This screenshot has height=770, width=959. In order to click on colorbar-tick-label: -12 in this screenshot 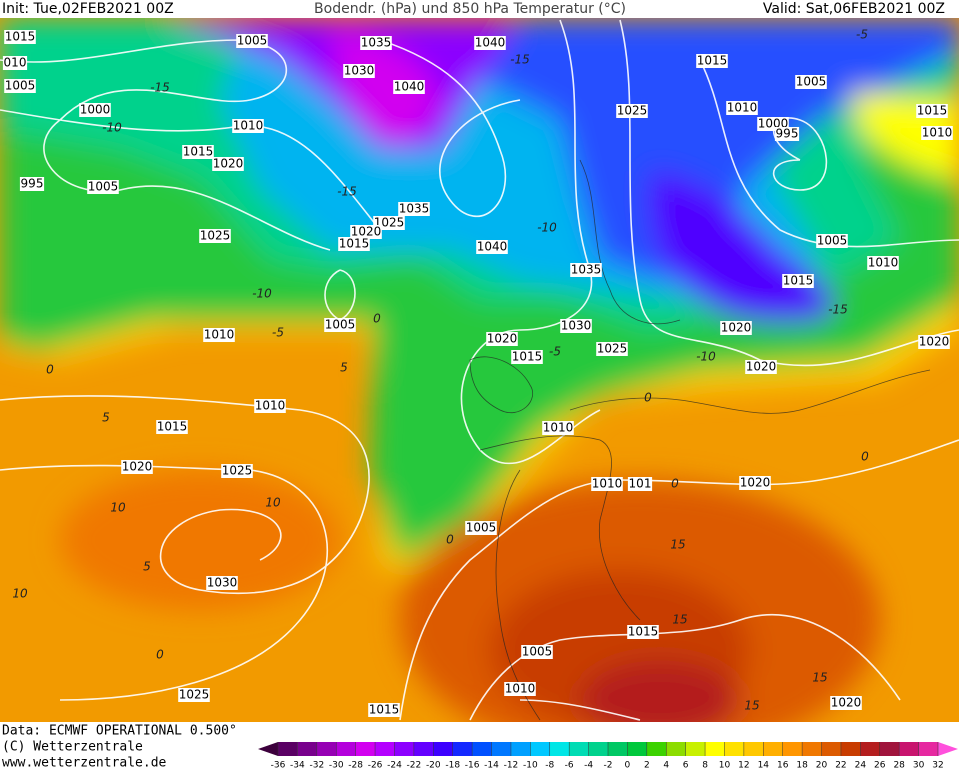, I will do `click(511, 765)`.